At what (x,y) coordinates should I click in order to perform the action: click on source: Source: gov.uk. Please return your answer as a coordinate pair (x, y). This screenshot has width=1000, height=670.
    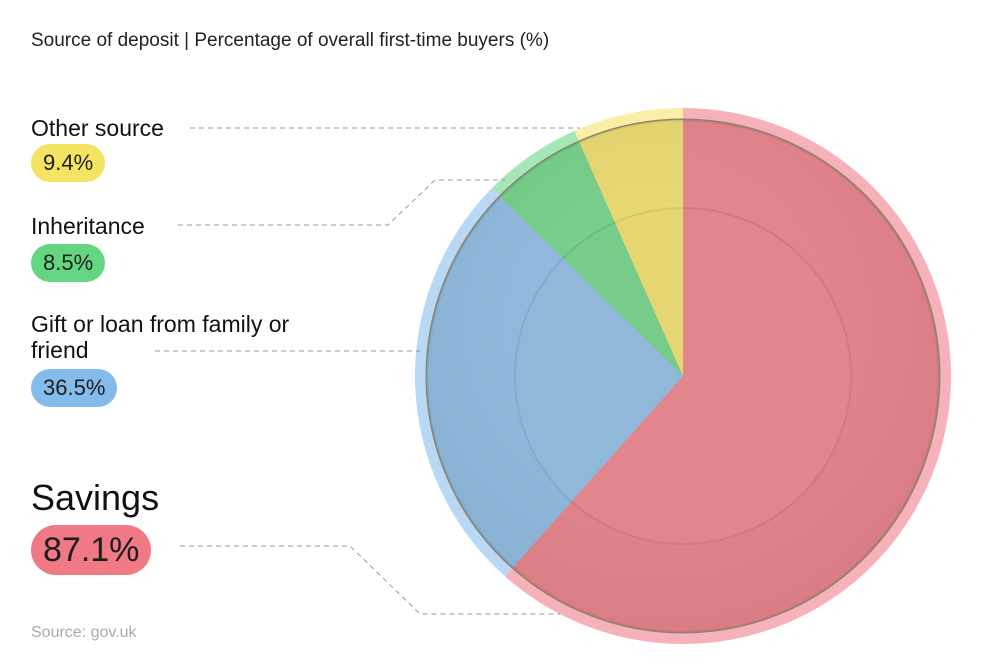
    Looking at the image, I should click on (84, 632).